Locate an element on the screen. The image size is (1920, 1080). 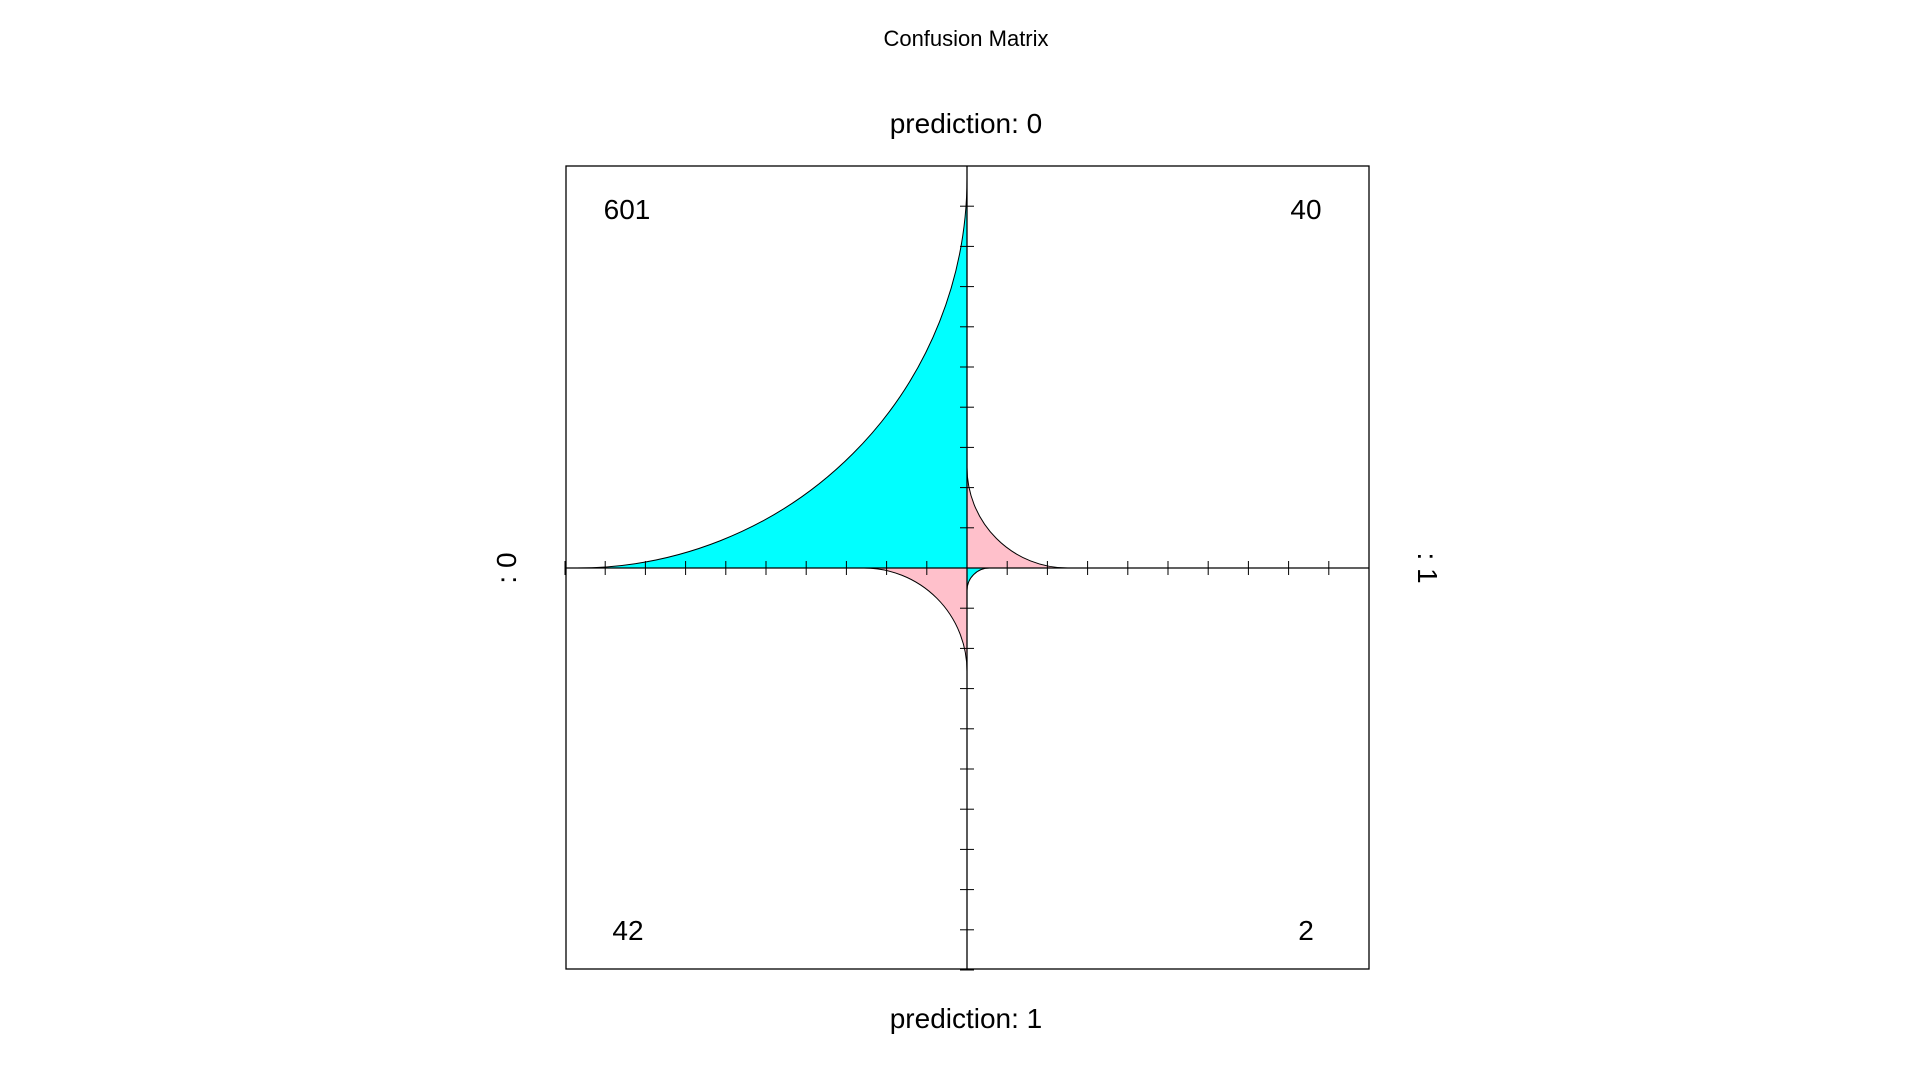
quadrant-bottom-right is located at coordinates (978, 579).